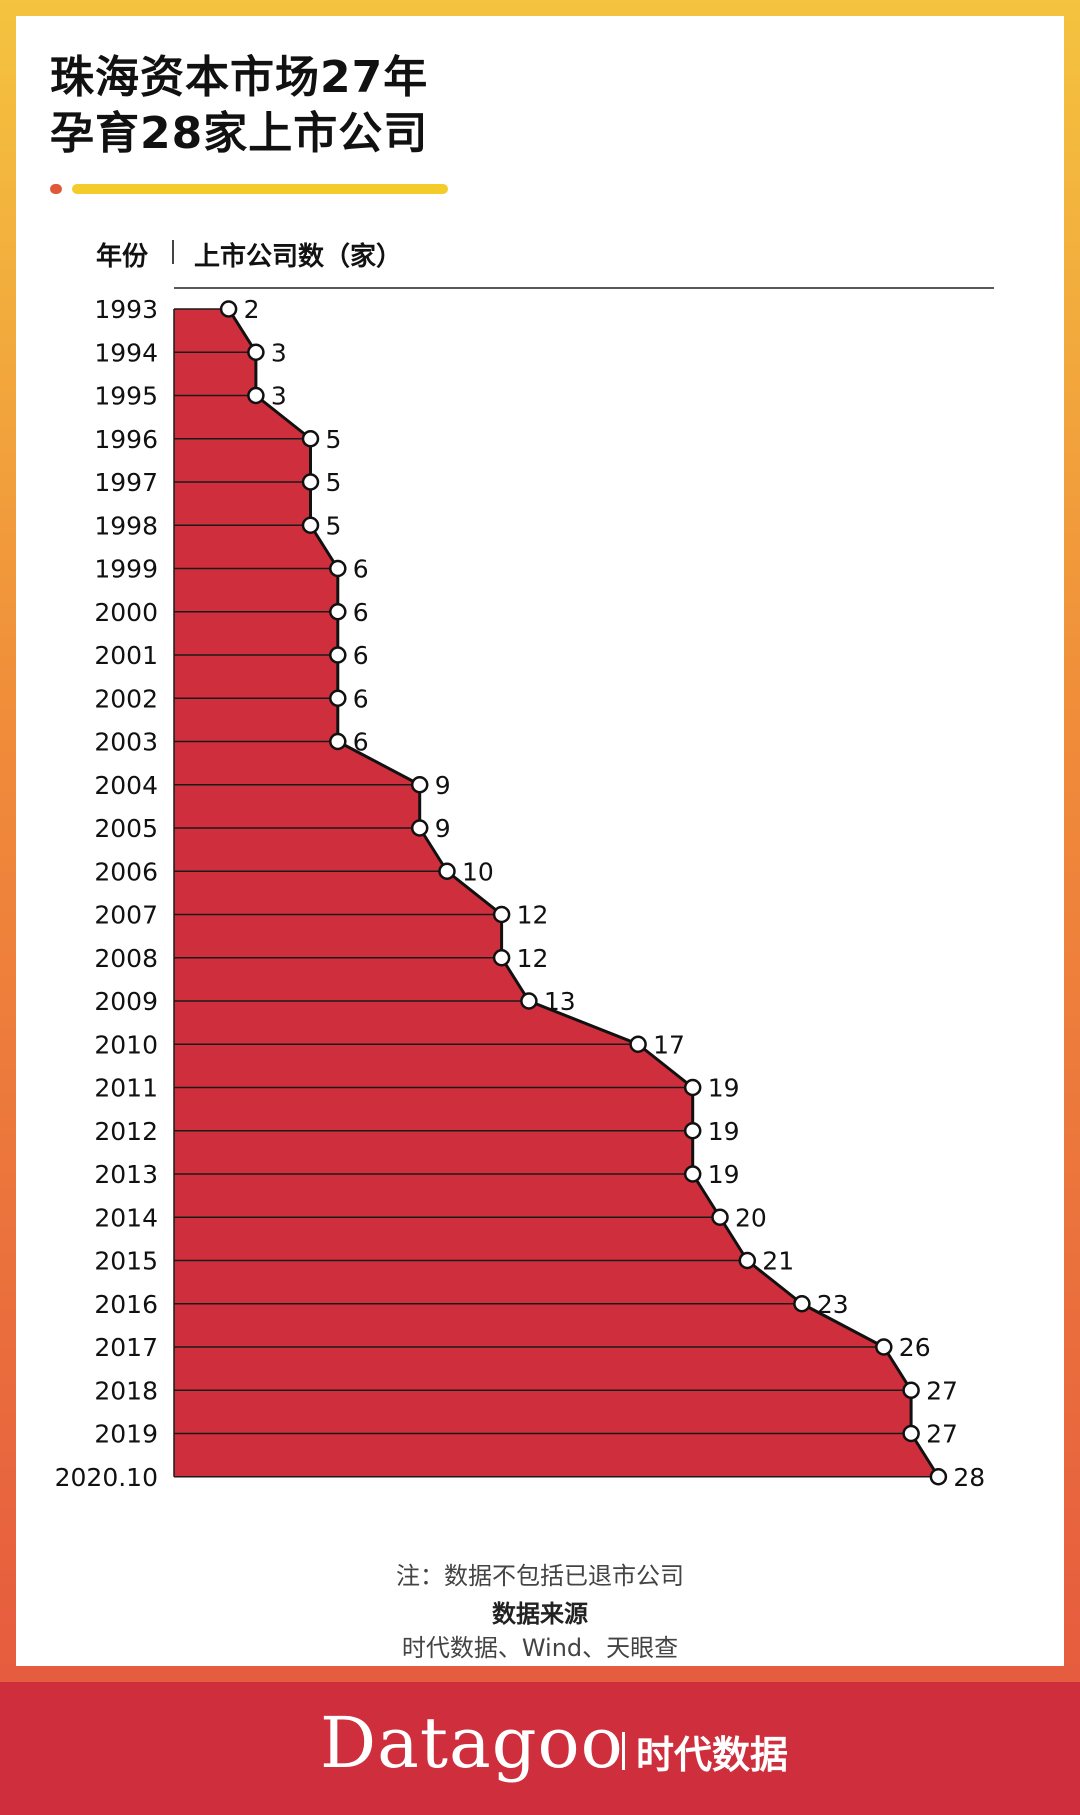  What do you see at coordinates (126, 439) in the screenshot?
I see `year-tick-label: 1996` at bounding box center [126, 439].